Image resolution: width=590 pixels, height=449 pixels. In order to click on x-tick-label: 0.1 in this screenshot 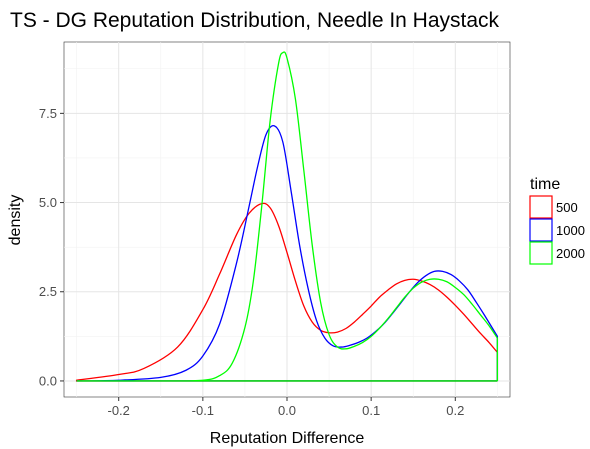, I will do `click(371, 410)`.